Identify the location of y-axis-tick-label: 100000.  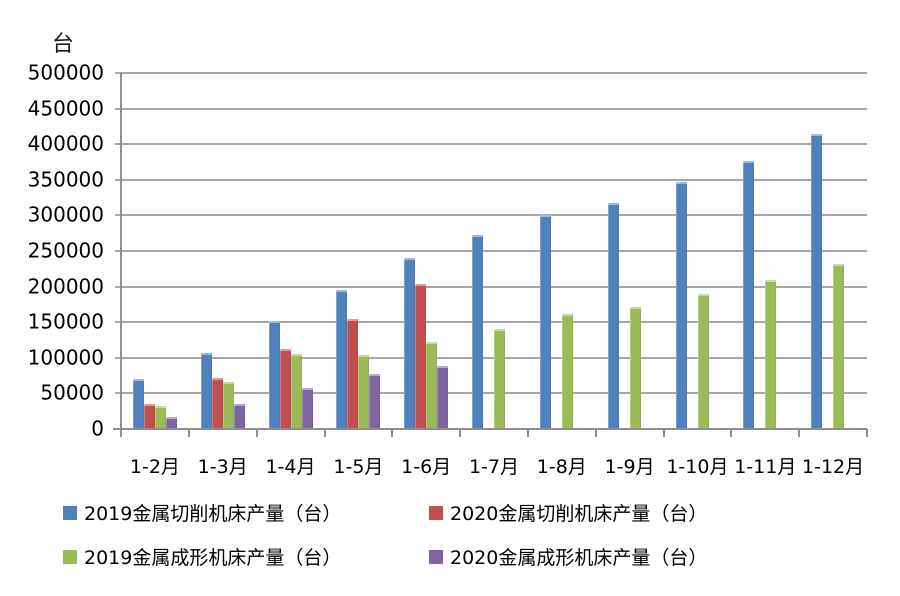
(65, 357).